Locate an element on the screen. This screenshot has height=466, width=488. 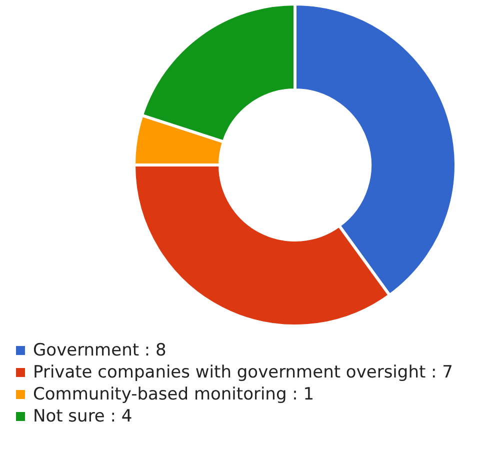
legend-label: Not sure : 4 is located at coordinates (82, 416).